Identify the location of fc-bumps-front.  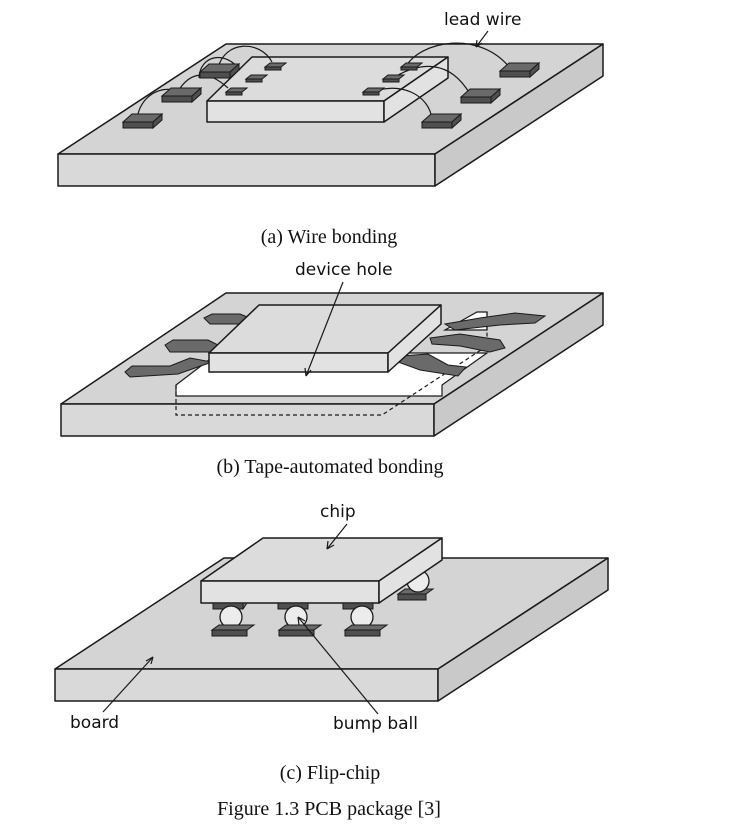
(299, 619).